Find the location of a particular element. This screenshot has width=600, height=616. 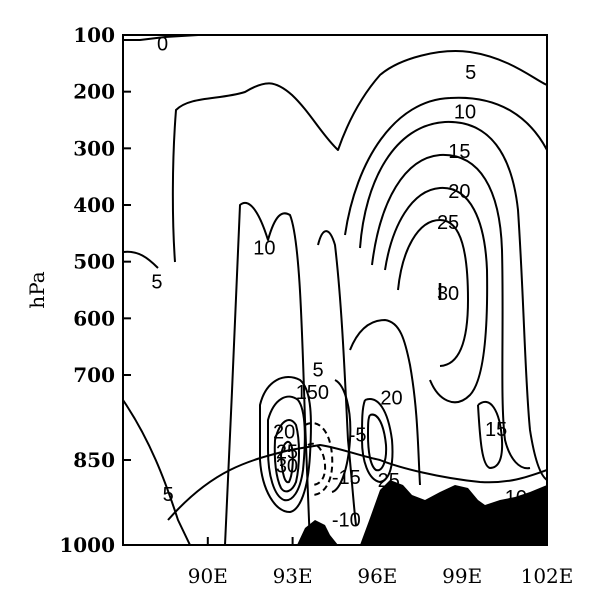

y-tick-label: 600 is located at coordinates (94, 318).